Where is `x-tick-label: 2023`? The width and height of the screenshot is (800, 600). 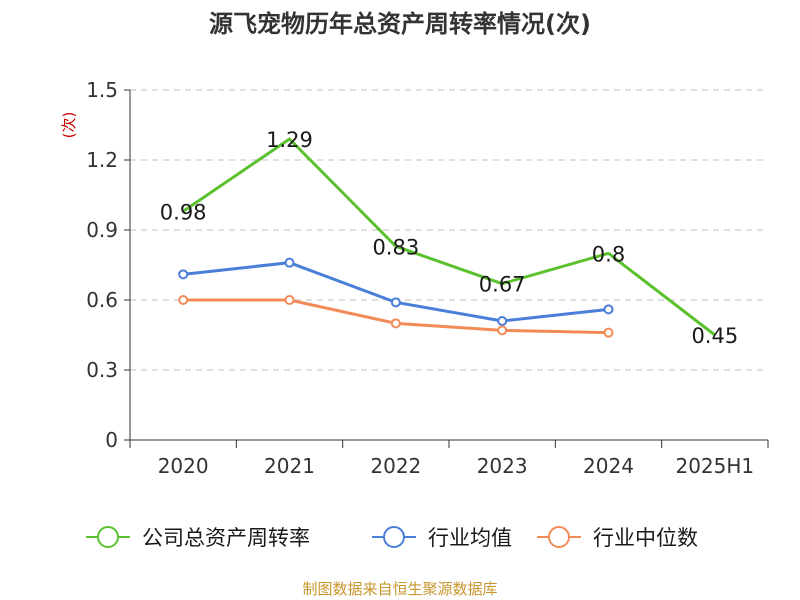 x-tick-label: 2023 is located at coordinates (502, 466).